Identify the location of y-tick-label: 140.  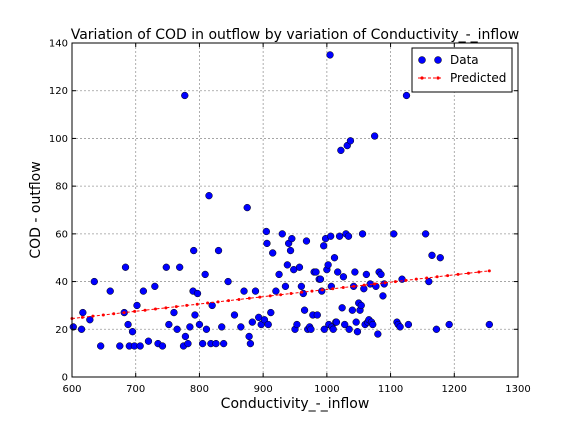
(58, 44).